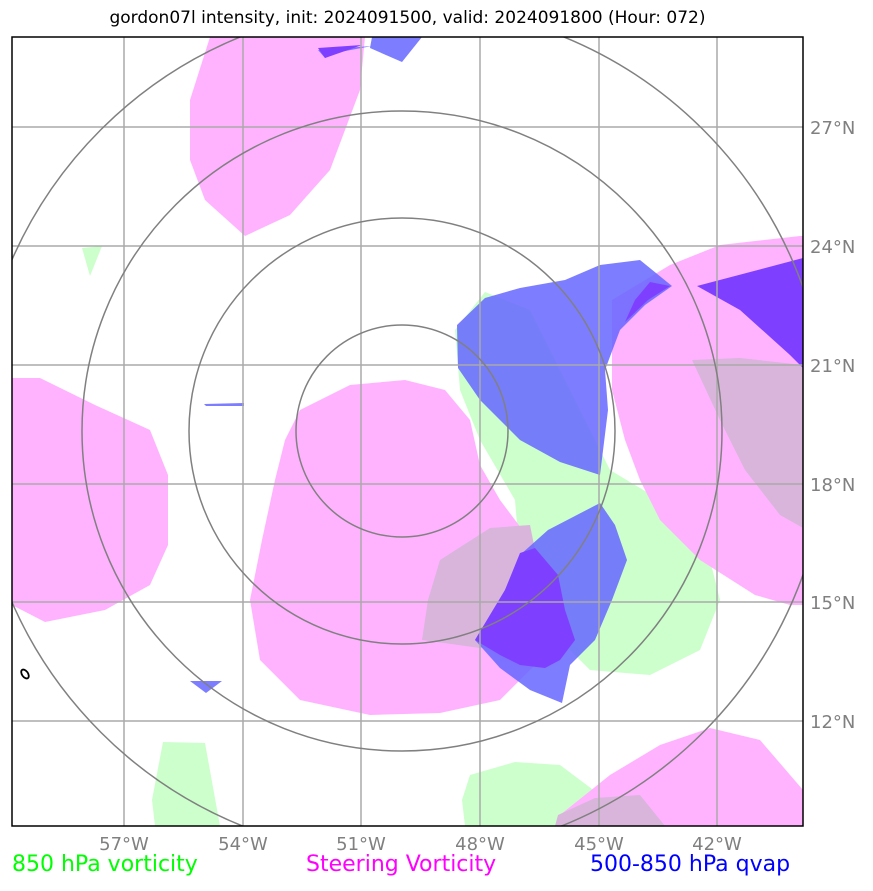 This screenshot has width=873, height=891. What do you see at coordinates (361, 844) in the screenshot?
I see `lon-label-51: 51°W` at bounding box center [361, 844].